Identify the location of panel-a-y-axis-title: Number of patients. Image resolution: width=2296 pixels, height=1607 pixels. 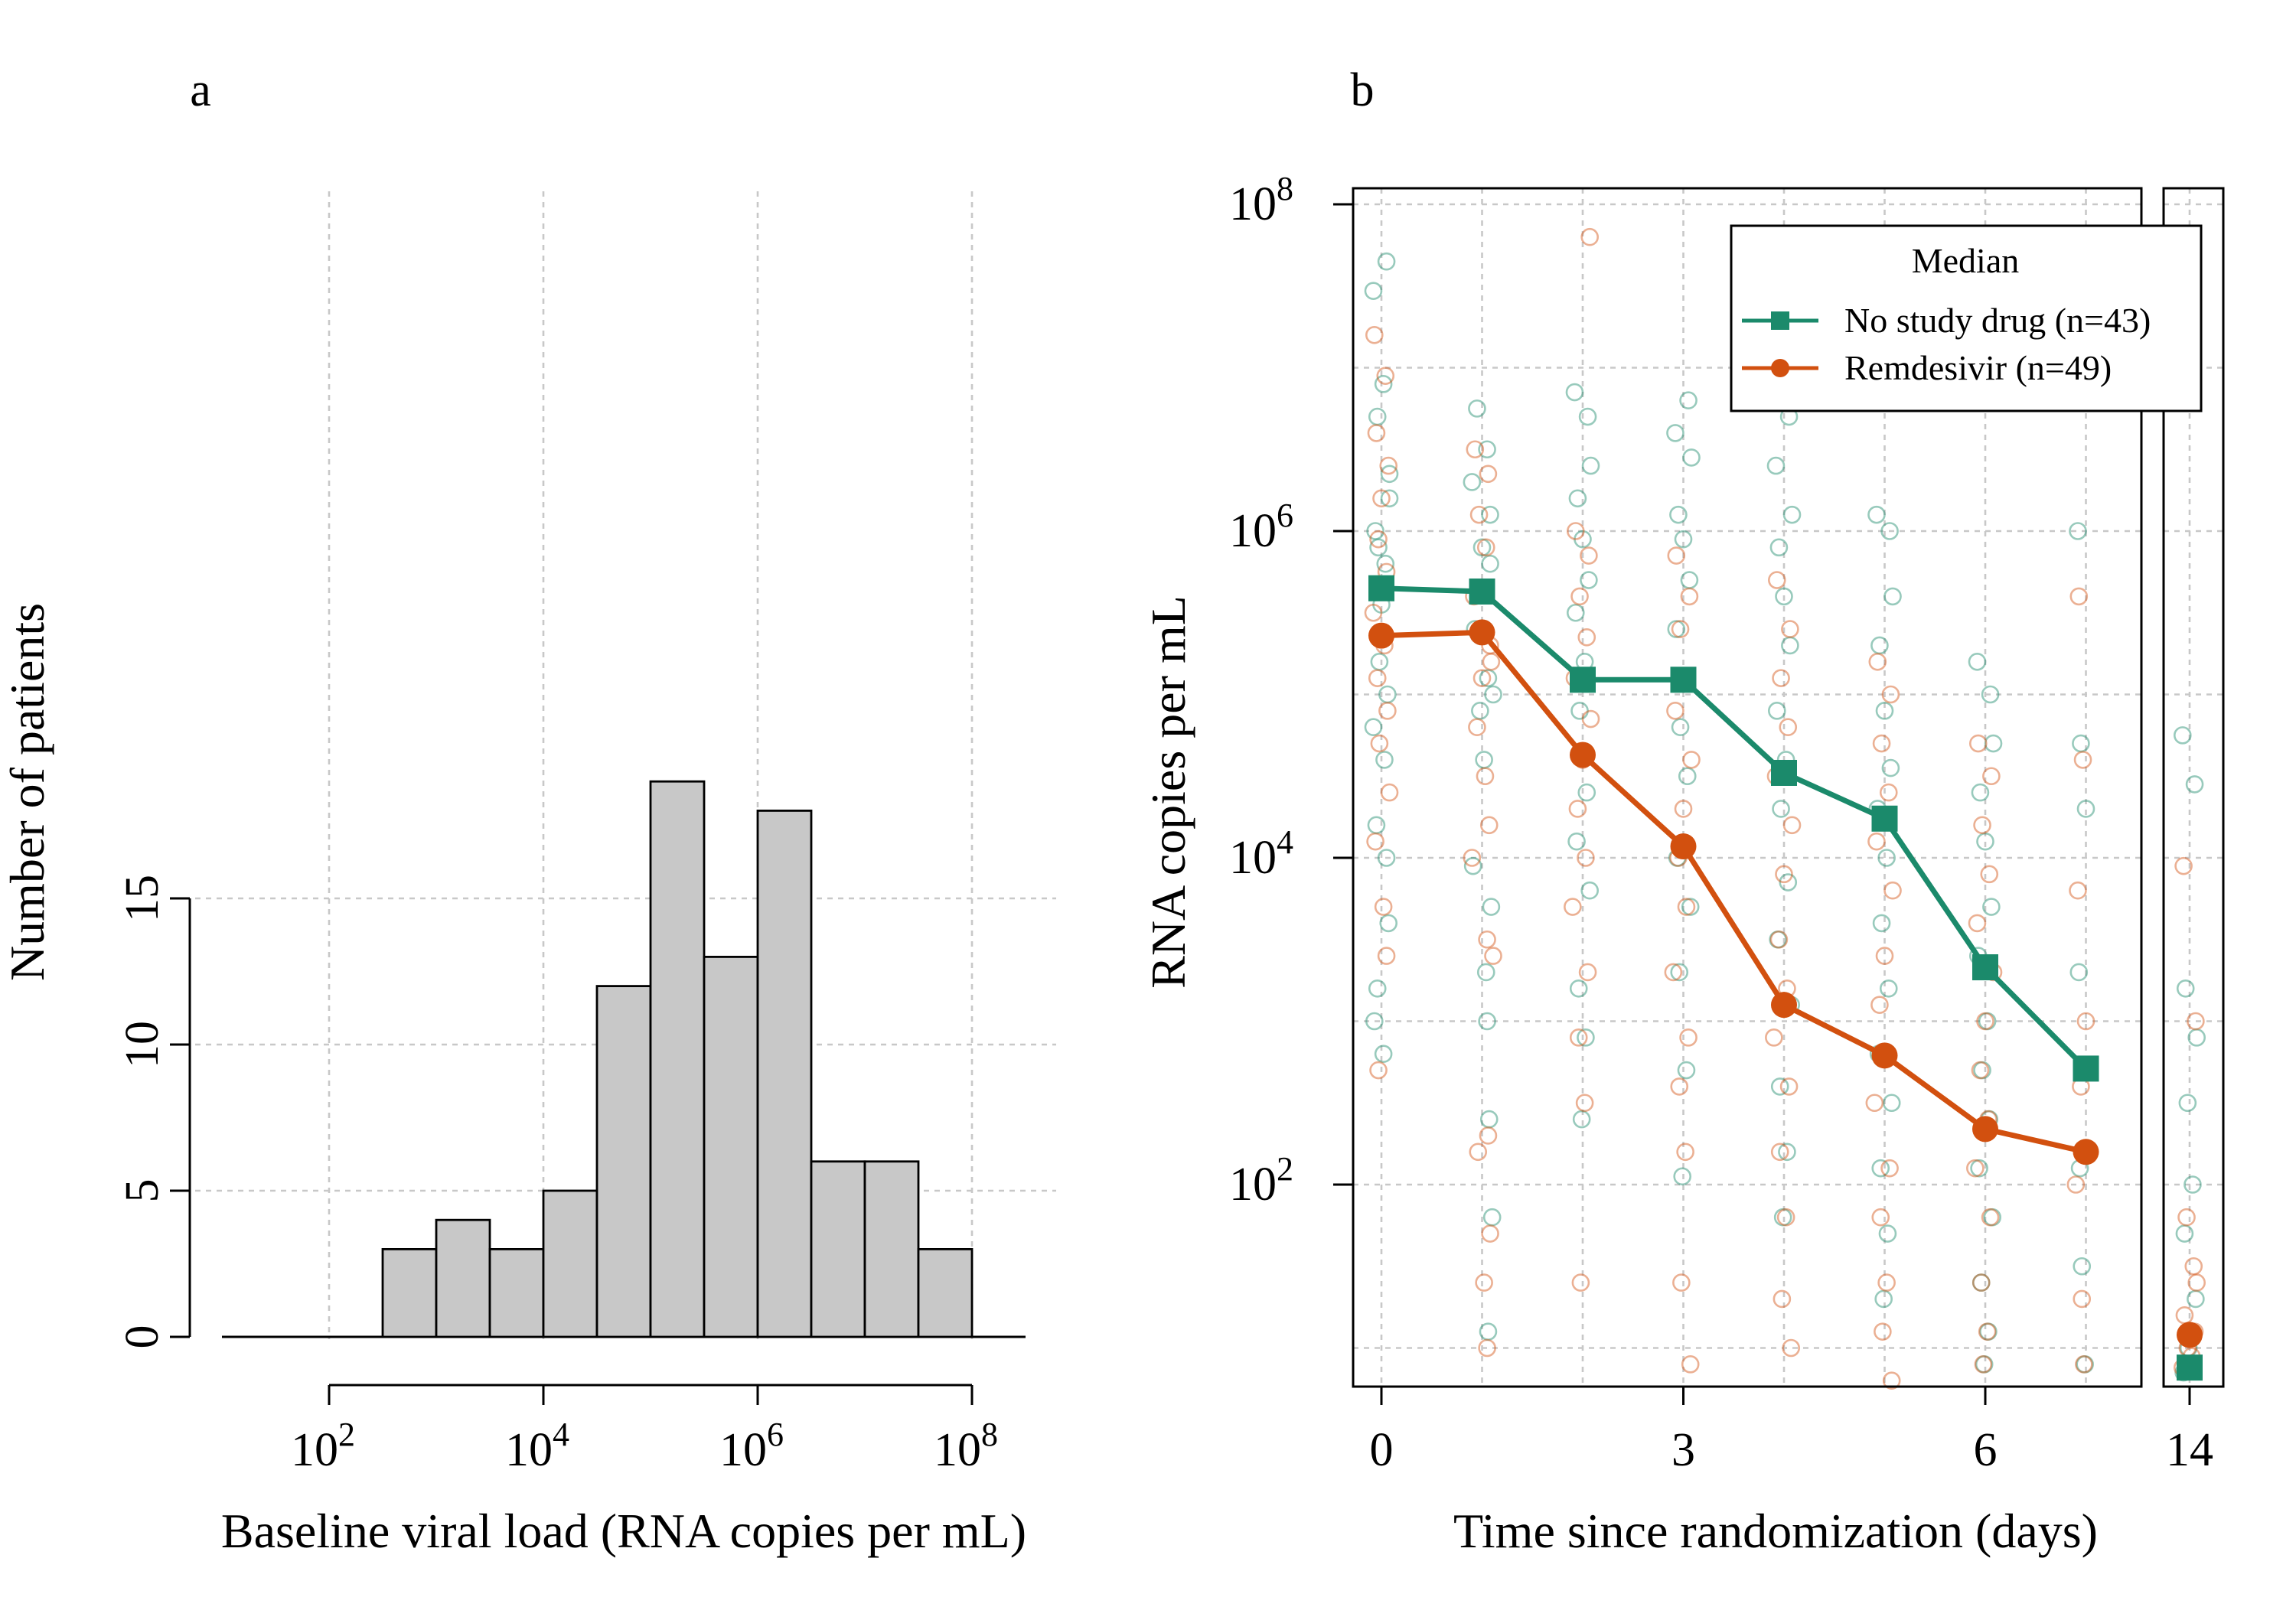
(27, 792).